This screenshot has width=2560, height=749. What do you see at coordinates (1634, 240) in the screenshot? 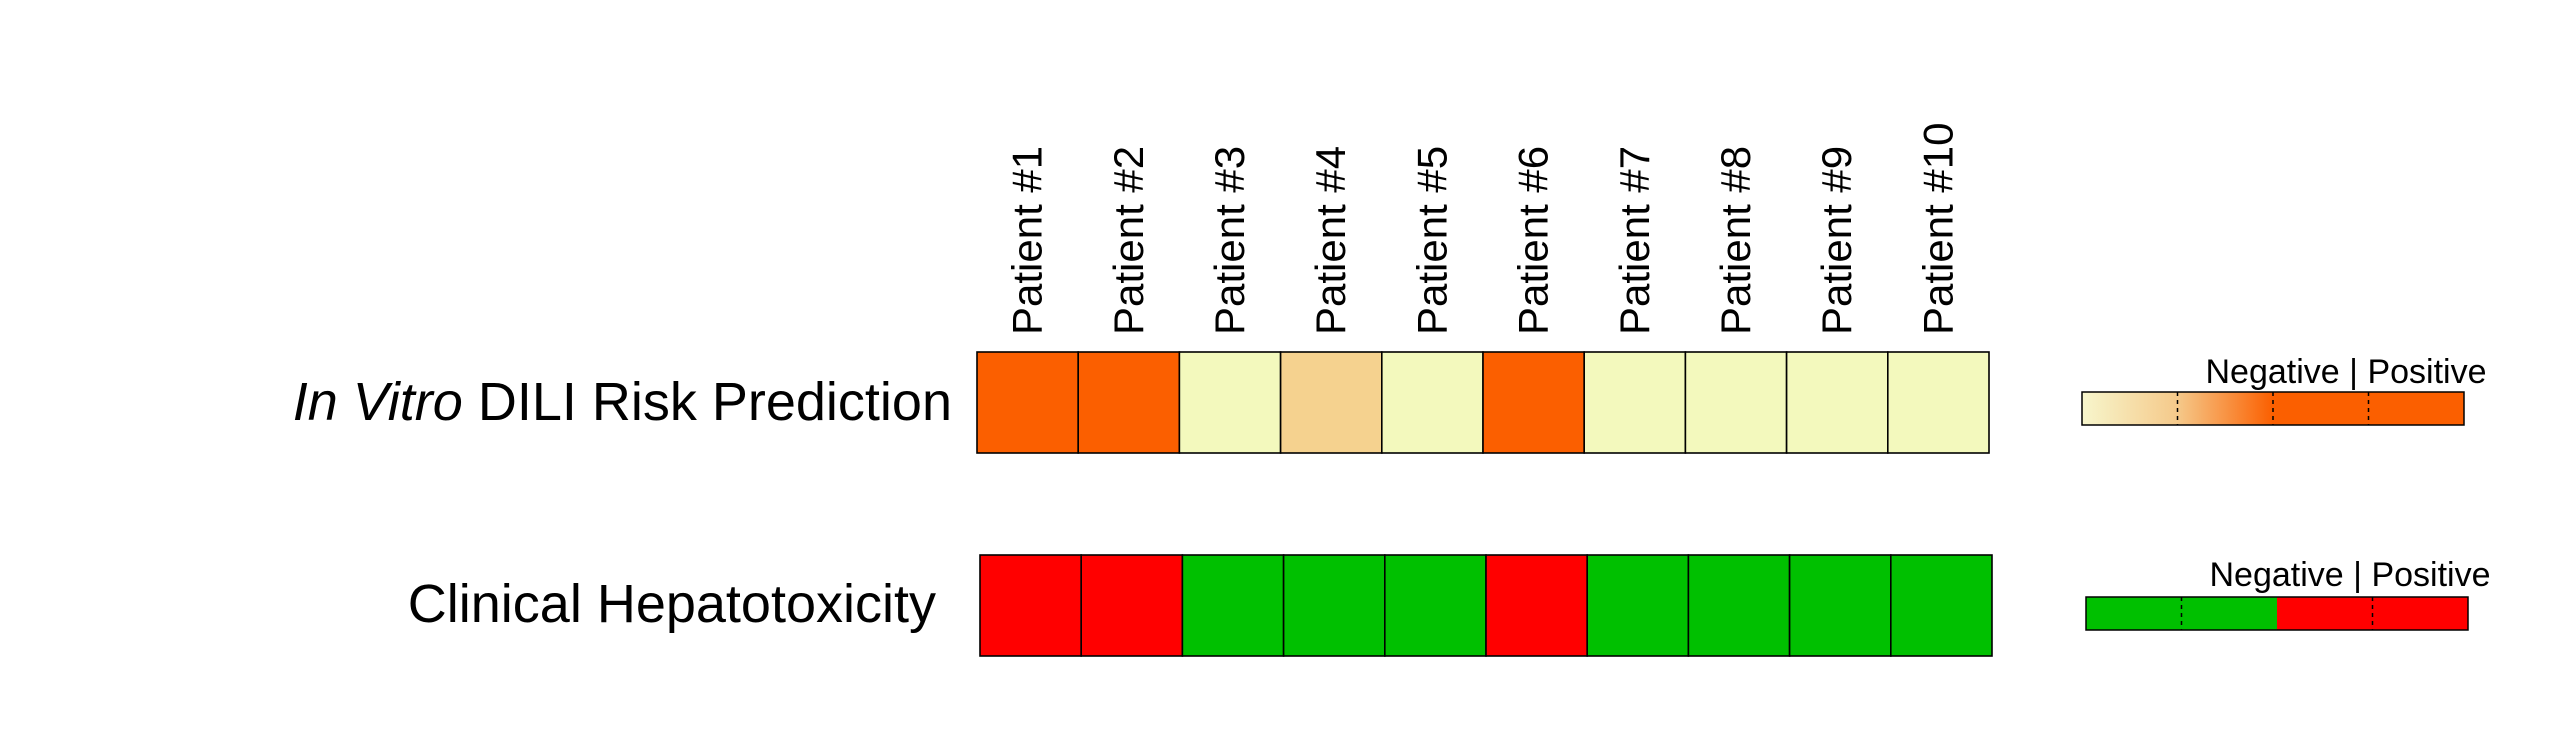
I see `column-label: Patient #7` at bounding box center [1634, 240].